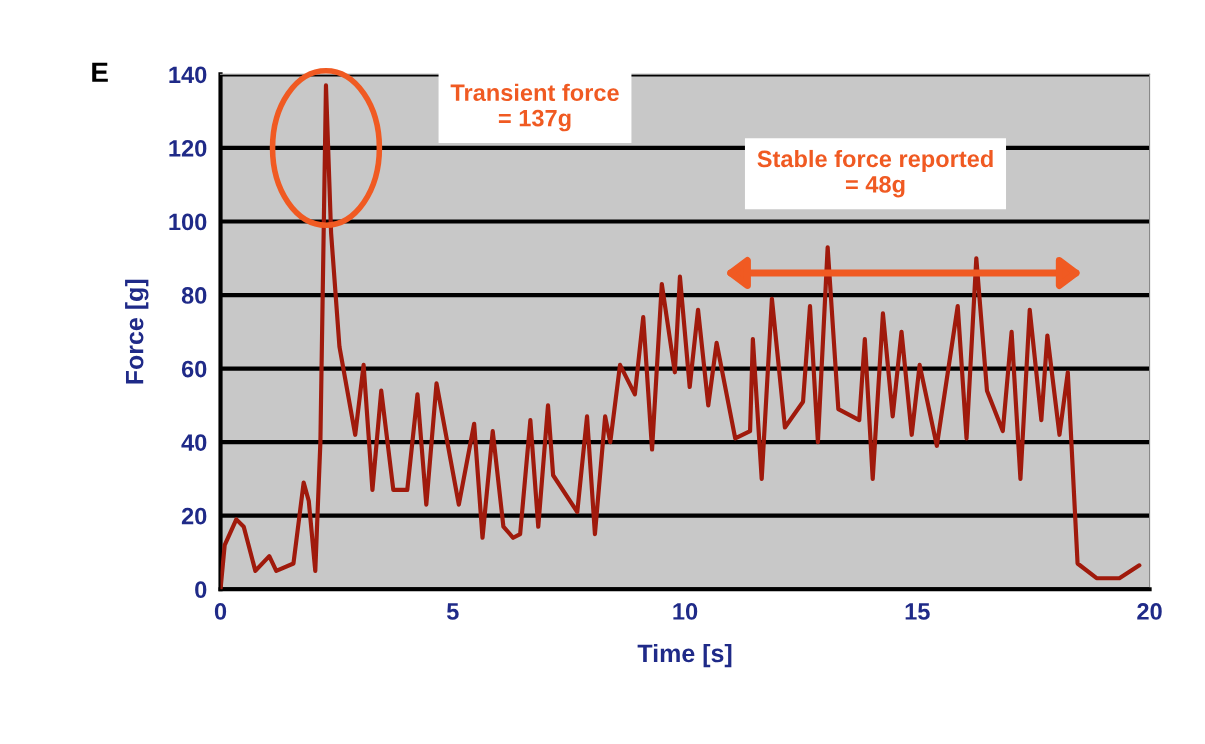  I want to click on x-axis-title: Time [s], so click(684, 655).